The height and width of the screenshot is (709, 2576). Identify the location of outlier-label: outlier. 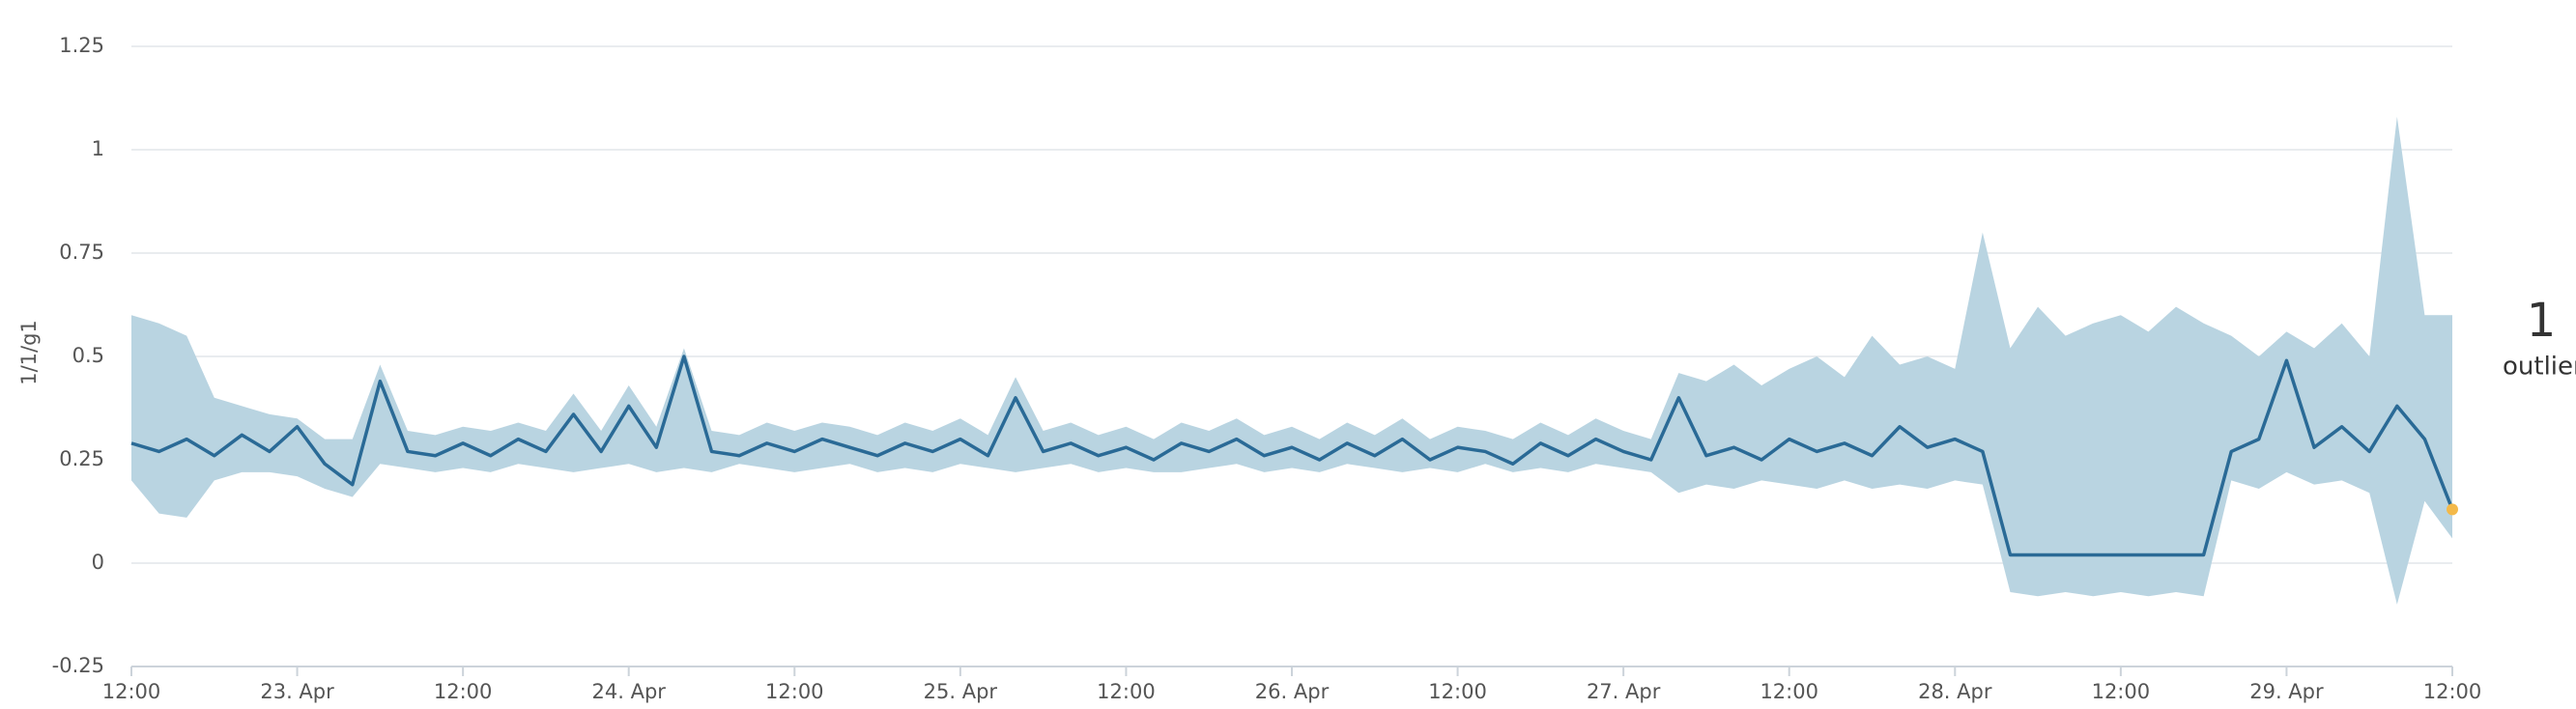
(2540, 367).